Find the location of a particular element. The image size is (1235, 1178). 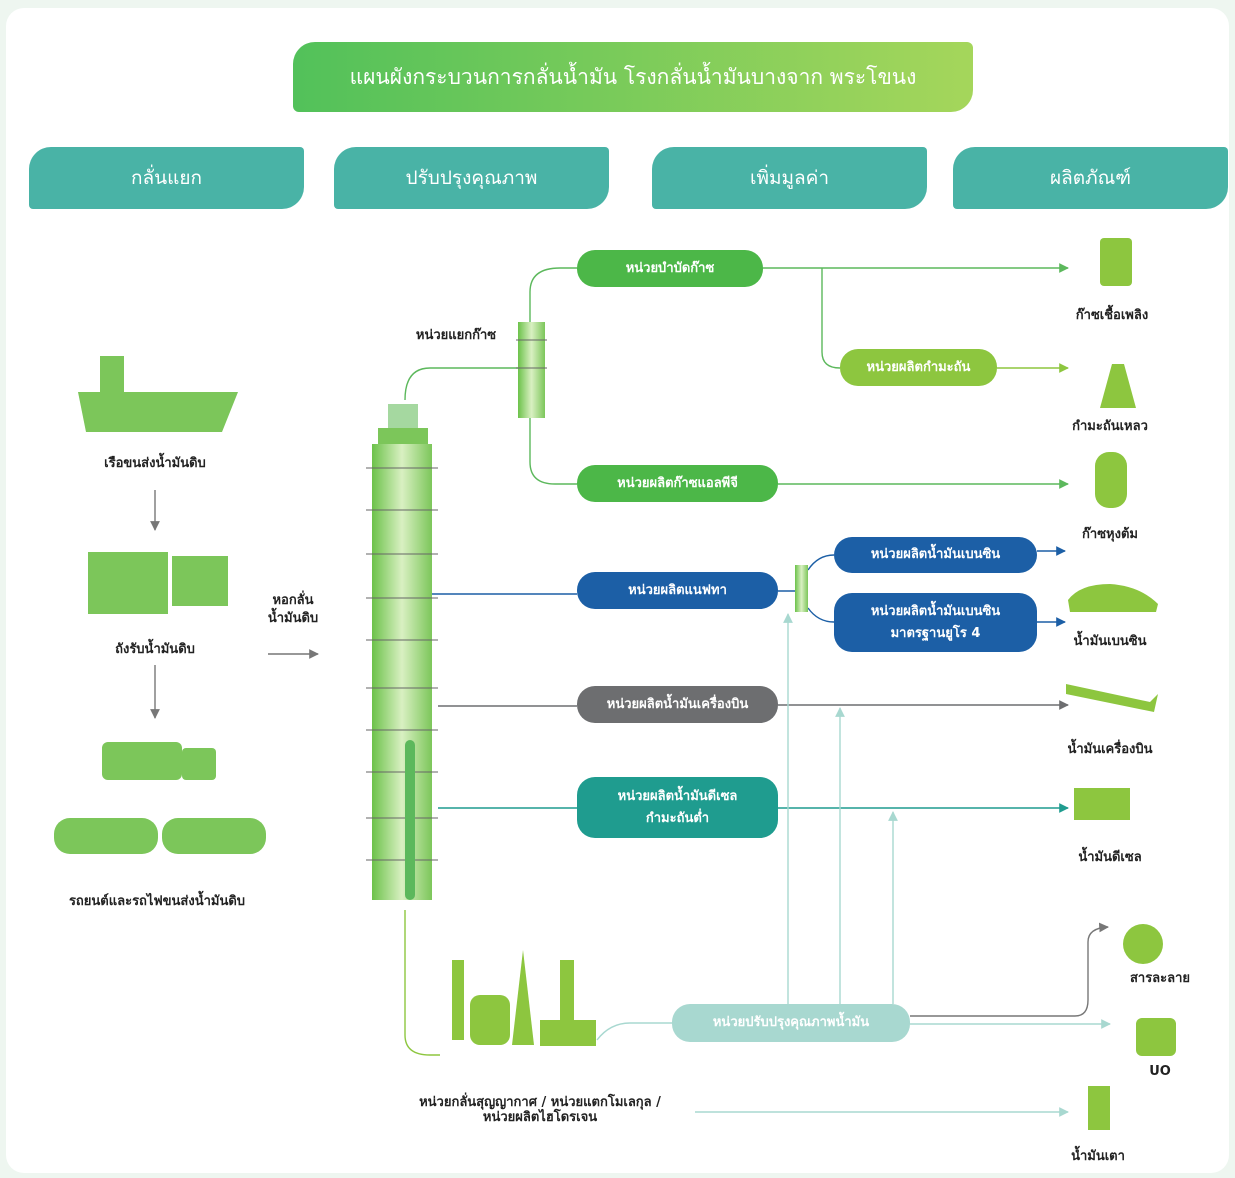

stage: เพิ่มมูลค่า is located at coordinates (789, 178).